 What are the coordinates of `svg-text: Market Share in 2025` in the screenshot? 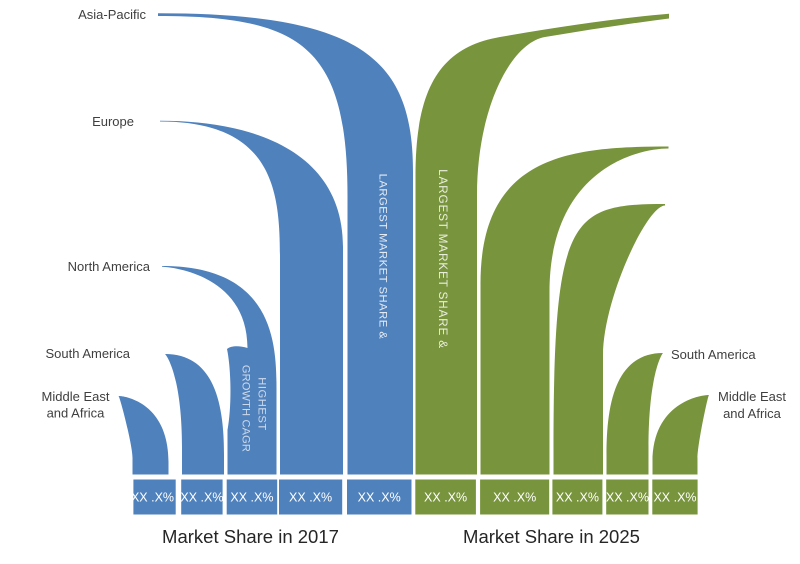 It's located at (551, 536).